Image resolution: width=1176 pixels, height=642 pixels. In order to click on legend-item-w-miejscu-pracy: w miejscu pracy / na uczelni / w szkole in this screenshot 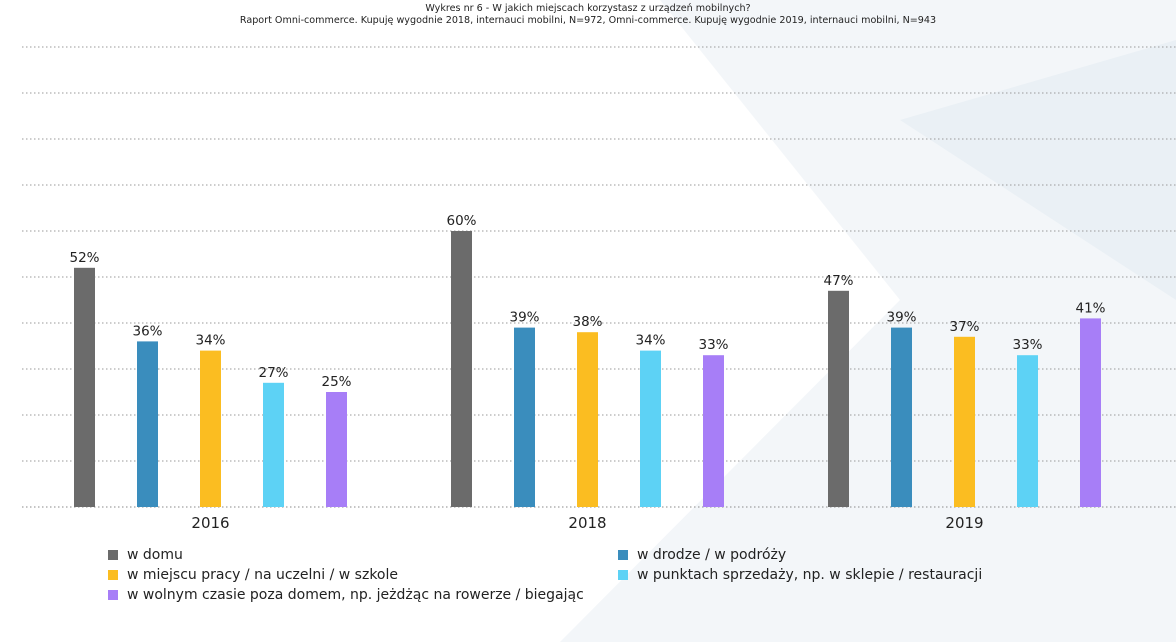, I will do `click(253, 575)`.